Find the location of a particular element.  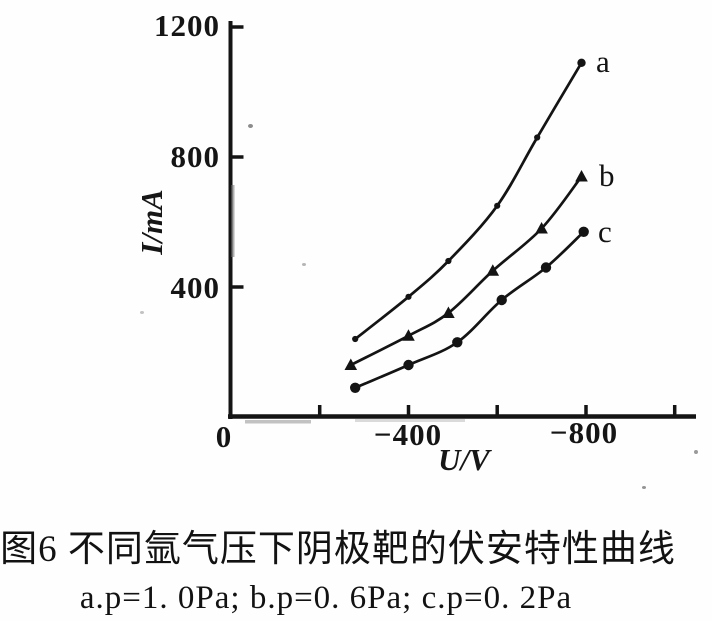

y-tick-label-1200: 1200 is located at coordinates (187, 25).